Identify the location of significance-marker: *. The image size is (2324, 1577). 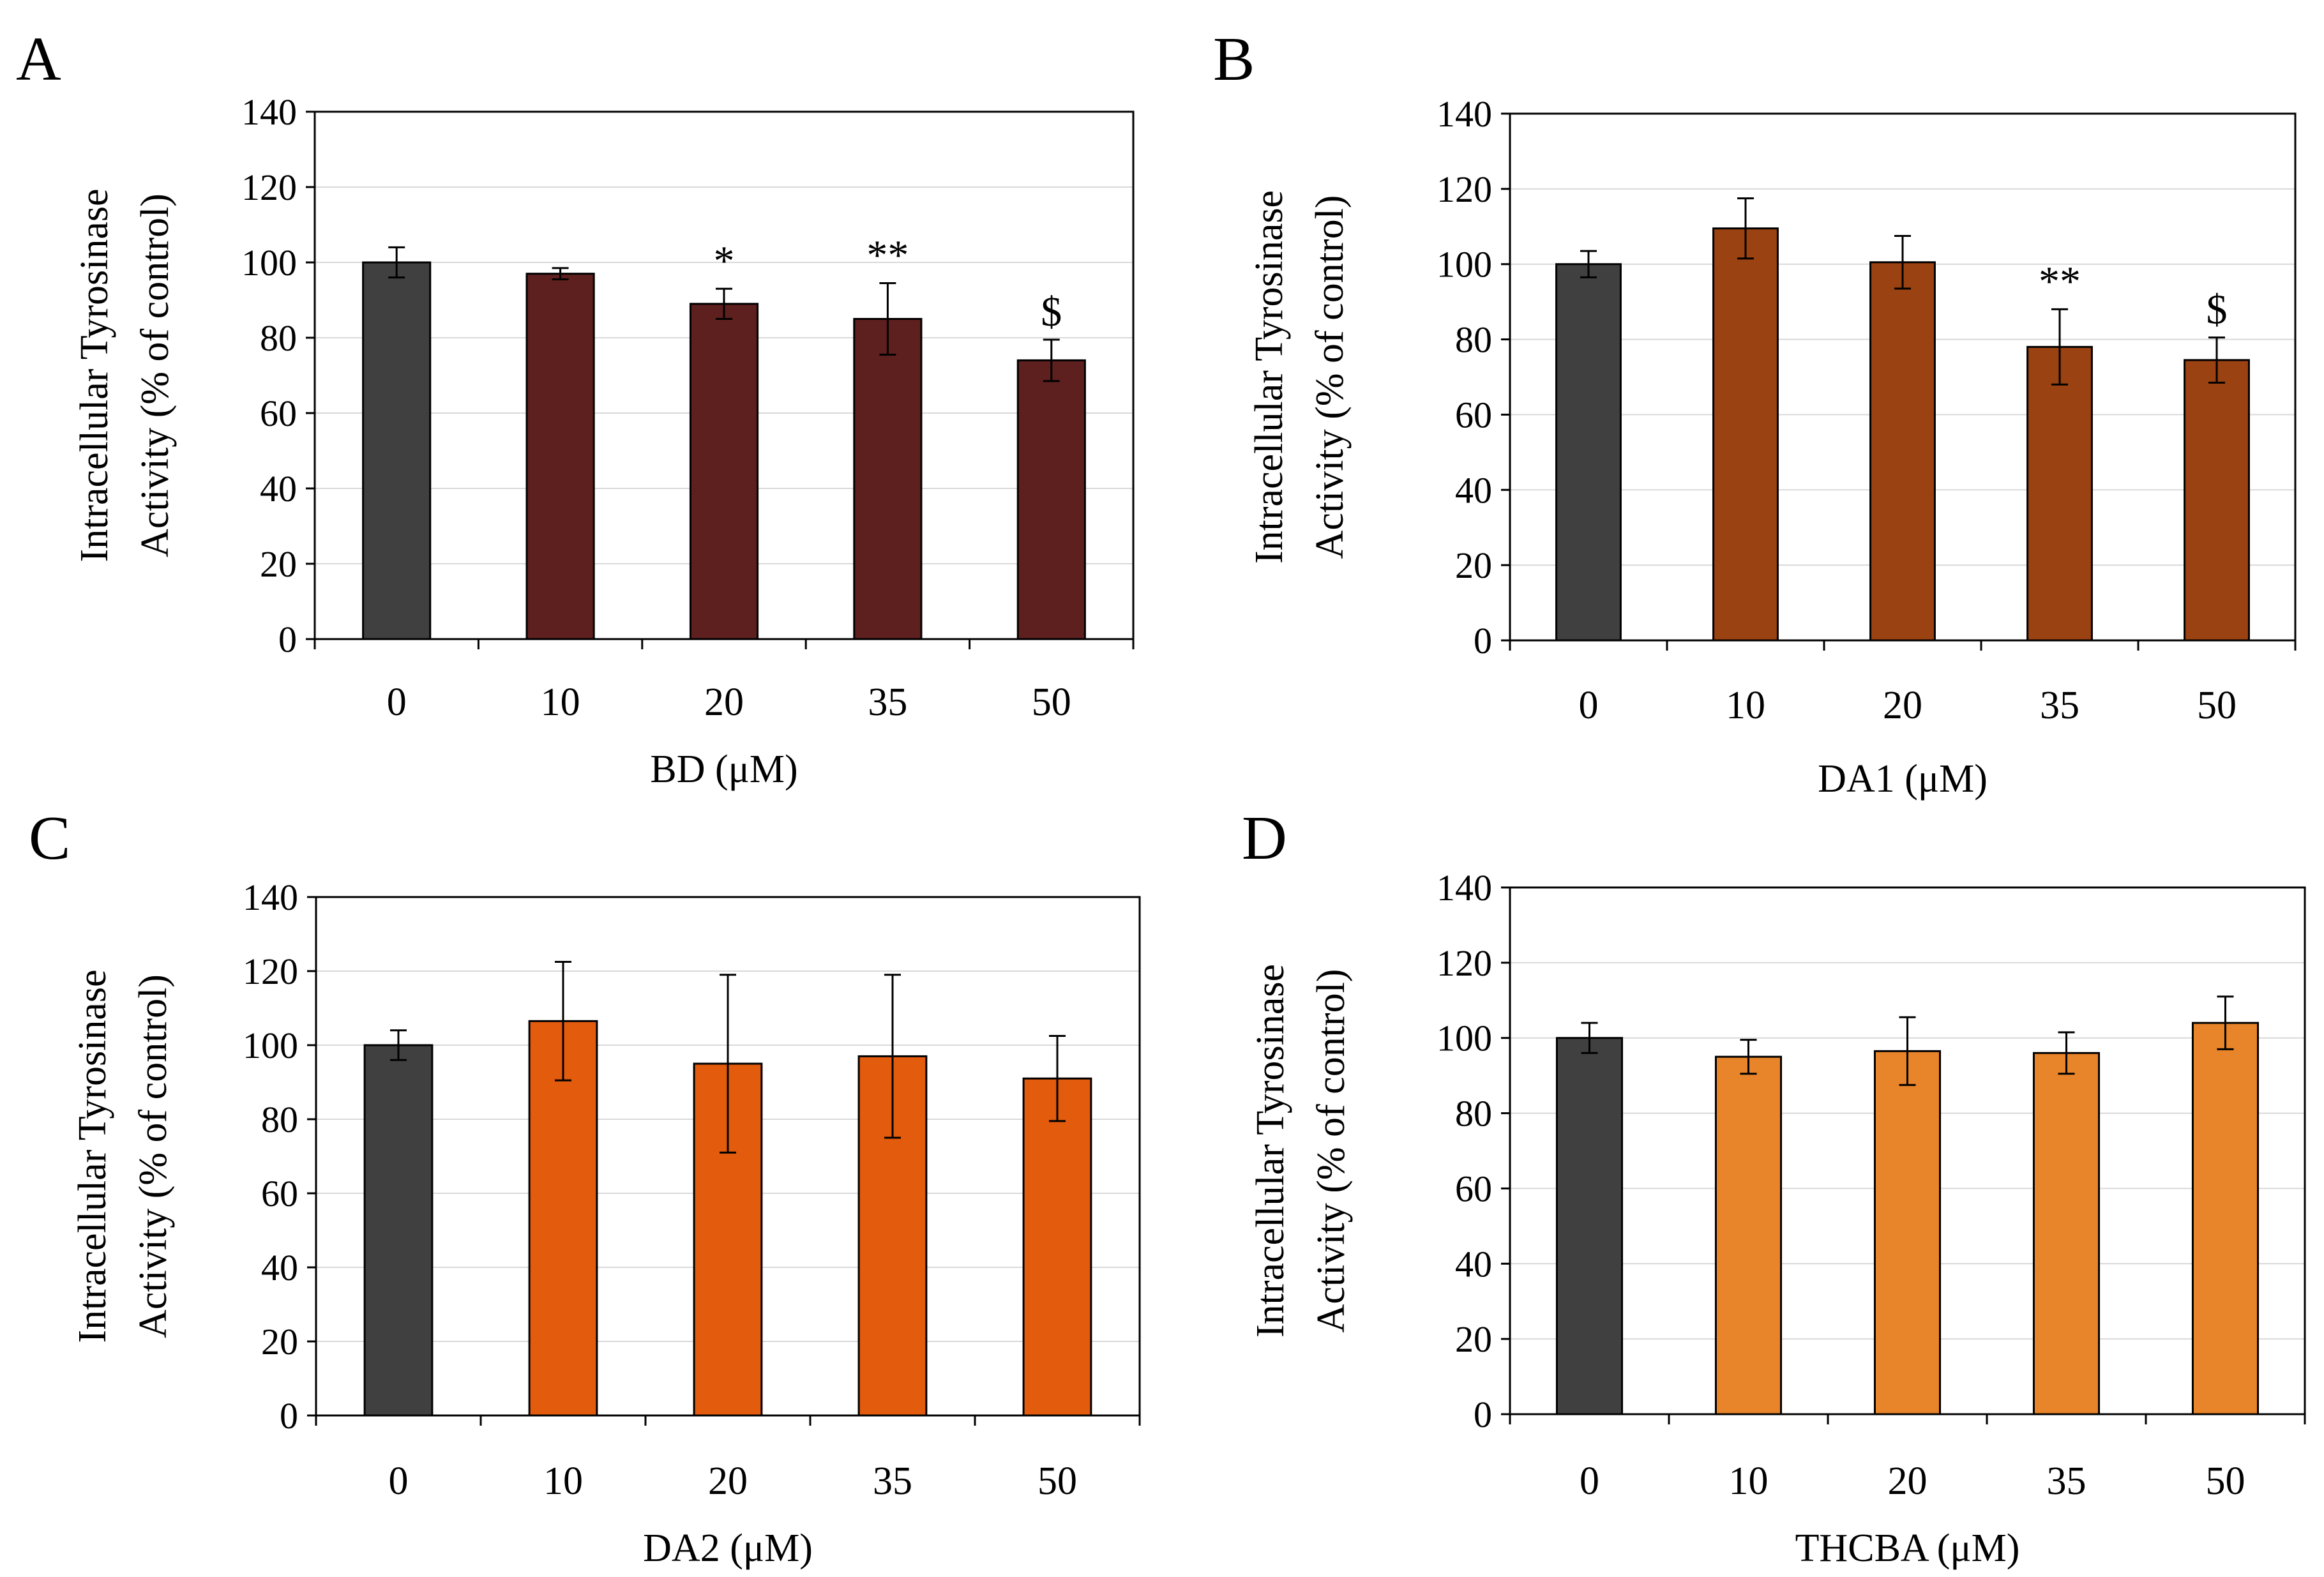
(724, 261).